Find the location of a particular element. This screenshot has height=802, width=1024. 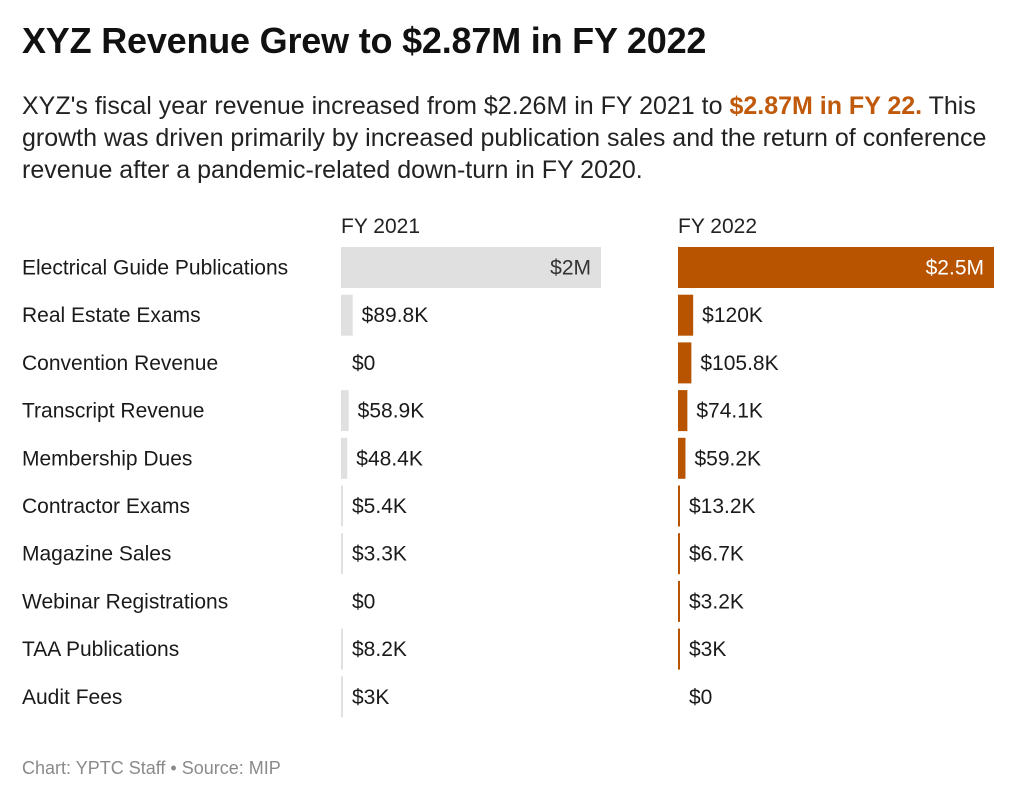

category-label-webinar-registrations: Webinar Registrations is located at coordinates (125, 601).